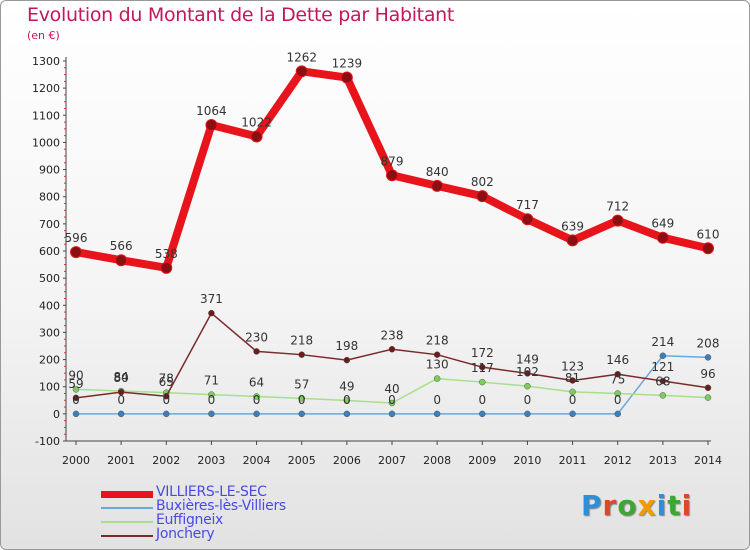  I want to click on data-label: 717, so click(527, 205).